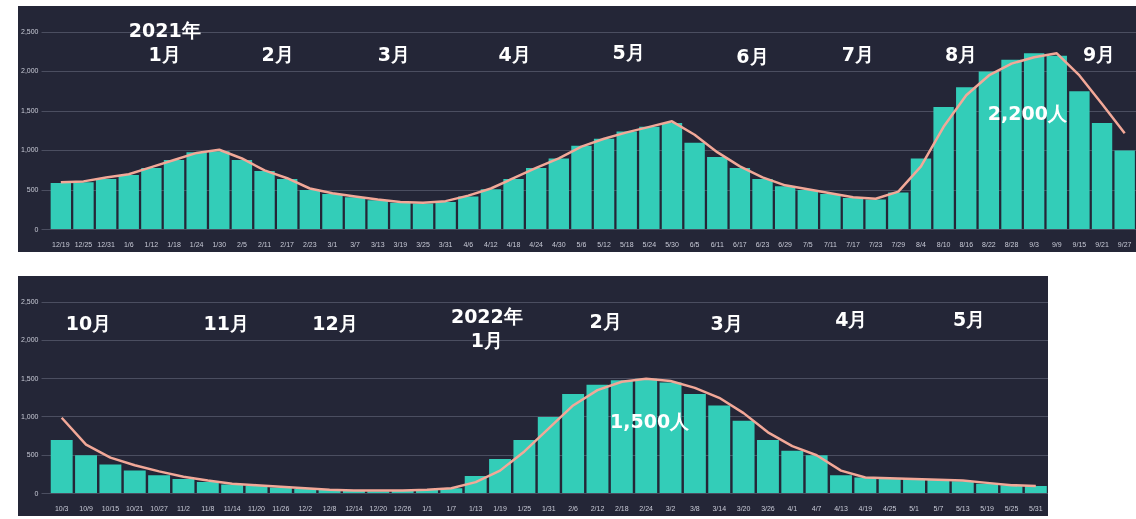 The width and height of the screenshot is (1136, 519). What do you see at coordinates (335, 322) in the screenshot?
I see `annotation: 12月` at bounding box center [335, 322].